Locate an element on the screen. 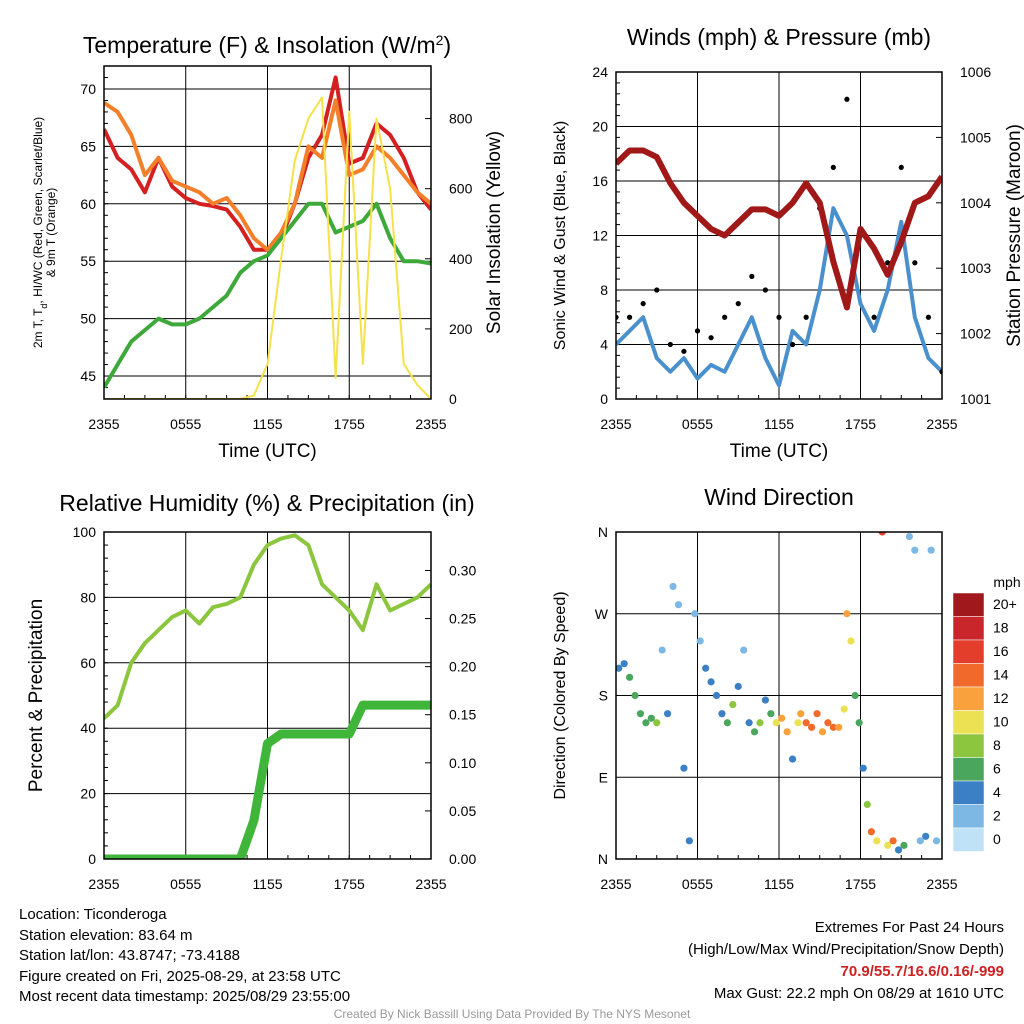 Image resolution: width=1024 pixels, height=1024 pixels. station-elevation: Station elevation: 83.64 m is located at coordinates (106, 935).